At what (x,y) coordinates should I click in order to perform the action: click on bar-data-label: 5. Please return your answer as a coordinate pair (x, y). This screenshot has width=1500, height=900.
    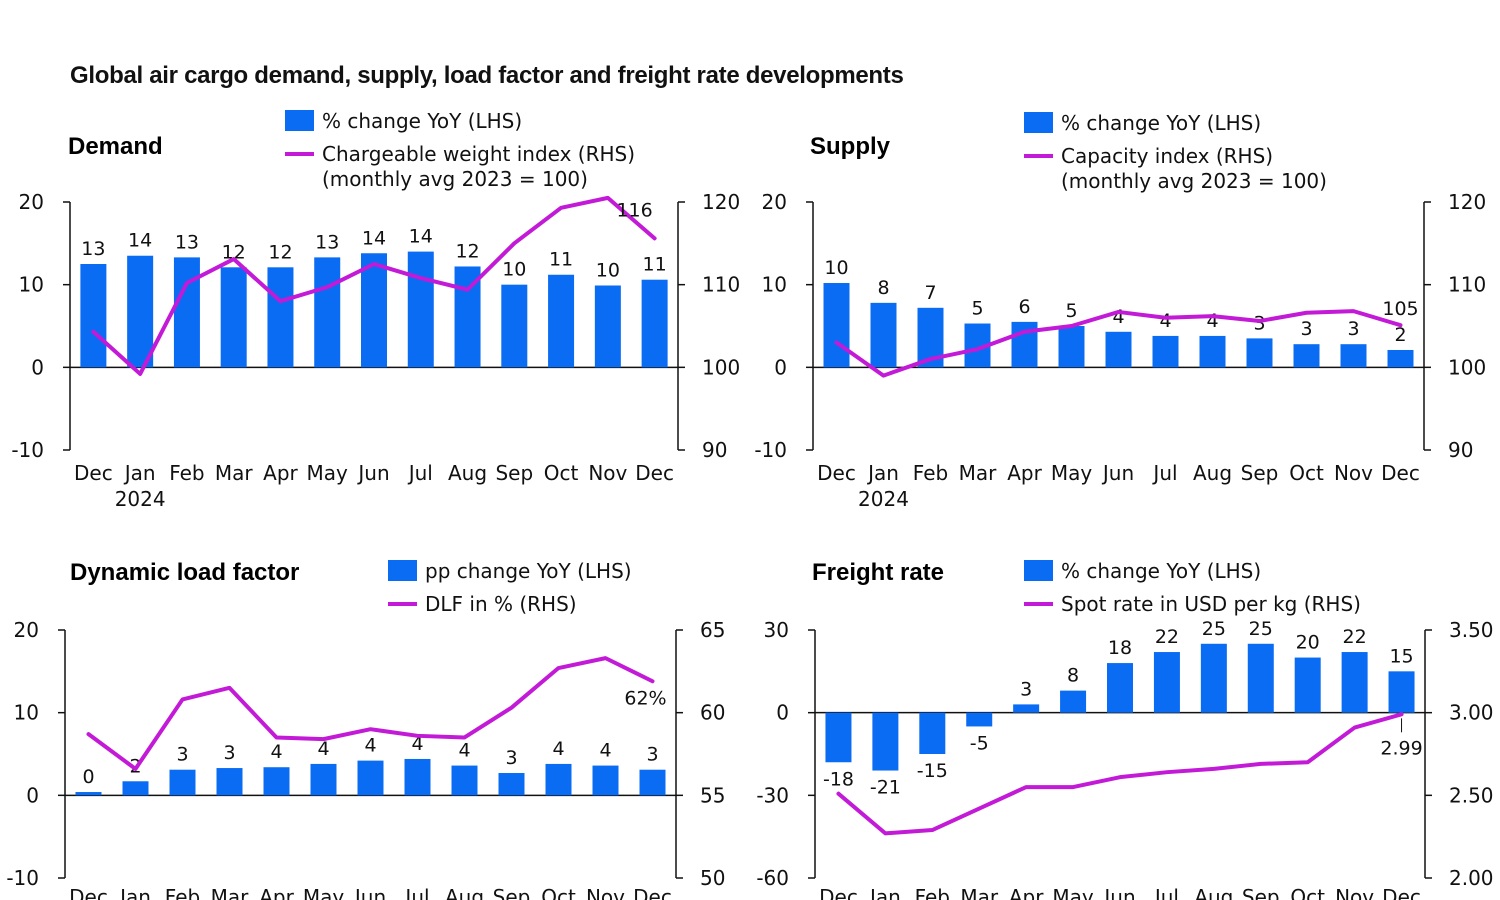
    Looking at the image, I should click on (977, 309).